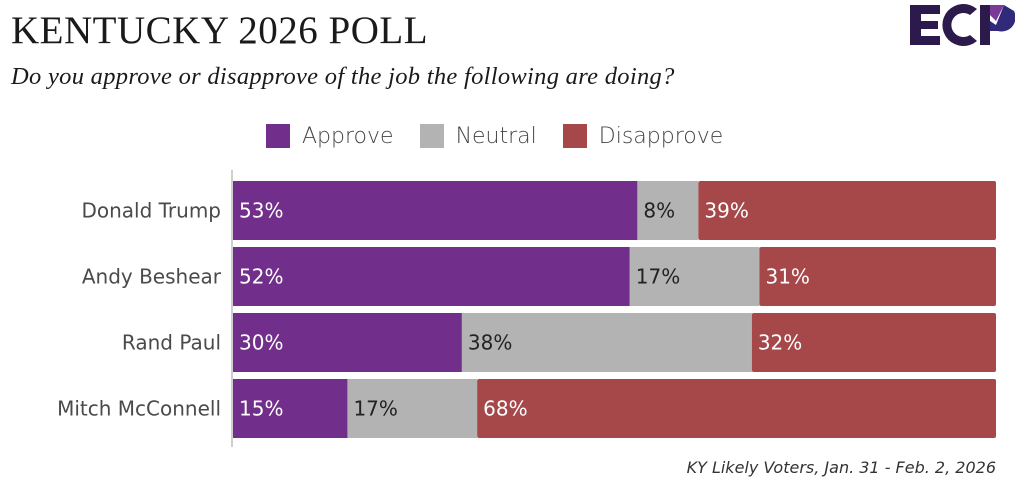  Describe the element at coordinates (278, 136) in the screenshot. I see `legend-swatch-approve` at that location.